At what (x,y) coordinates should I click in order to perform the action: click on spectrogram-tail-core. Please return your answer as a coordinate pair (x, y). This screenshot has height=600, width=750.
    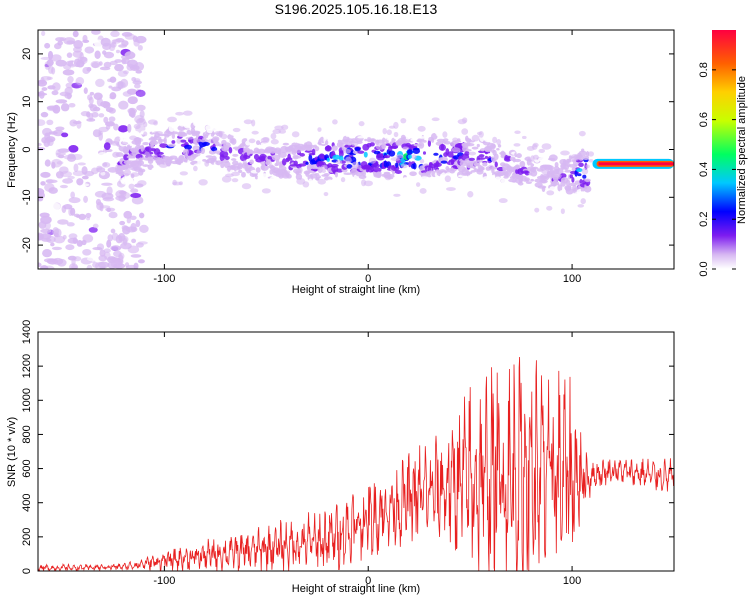
    Looking at the image, I should click on (636, 164).